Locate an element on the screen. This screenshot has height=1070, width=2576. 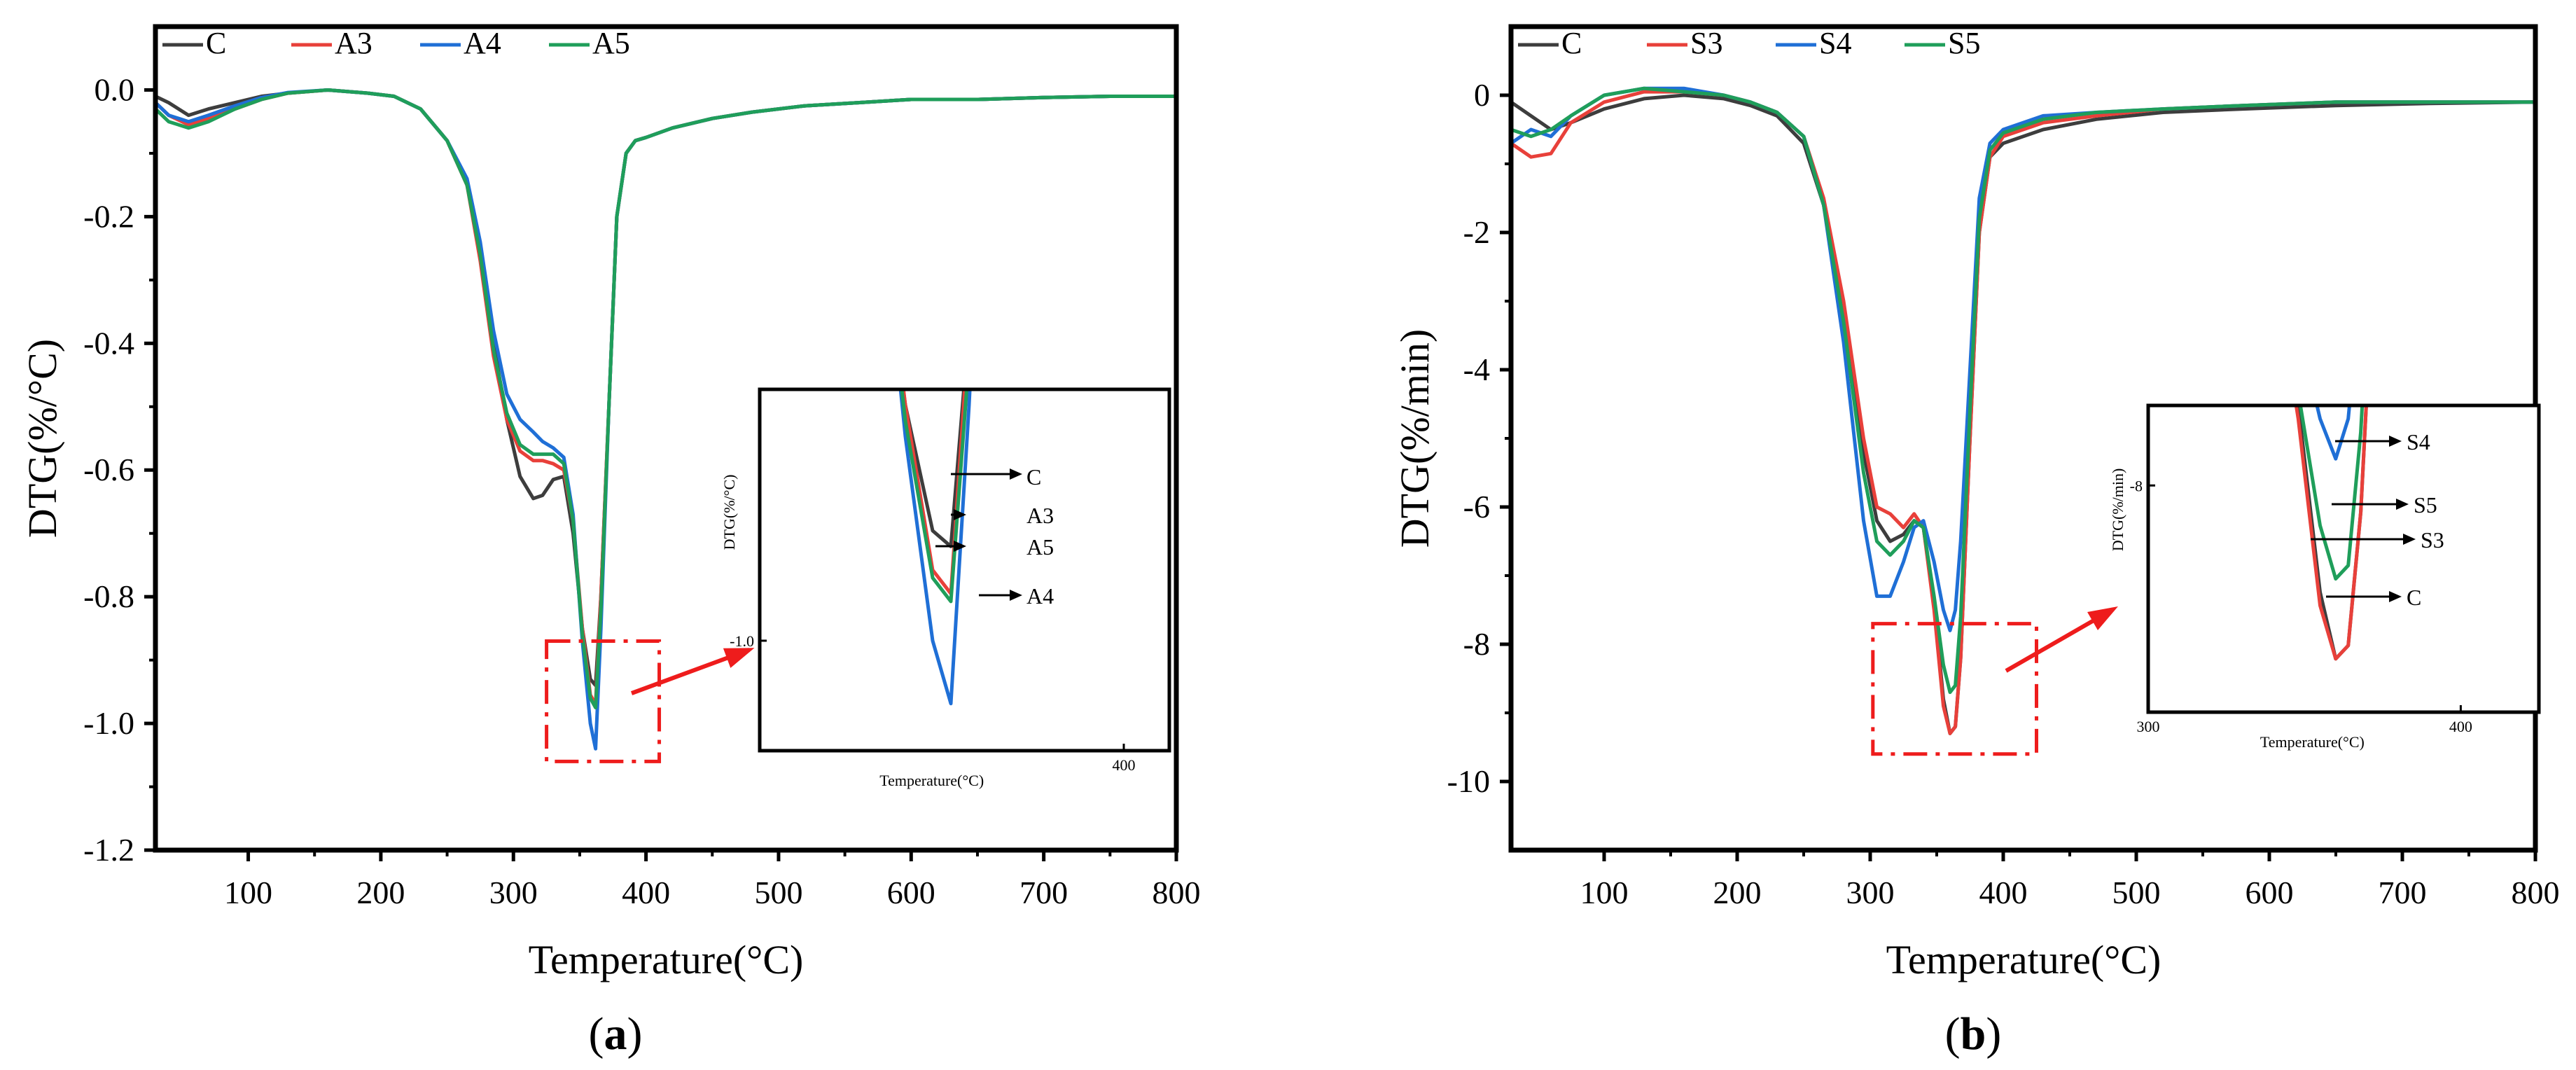
panel-a-y-axis-label: DTG(%/°C) is located at coordinates (42, 439).